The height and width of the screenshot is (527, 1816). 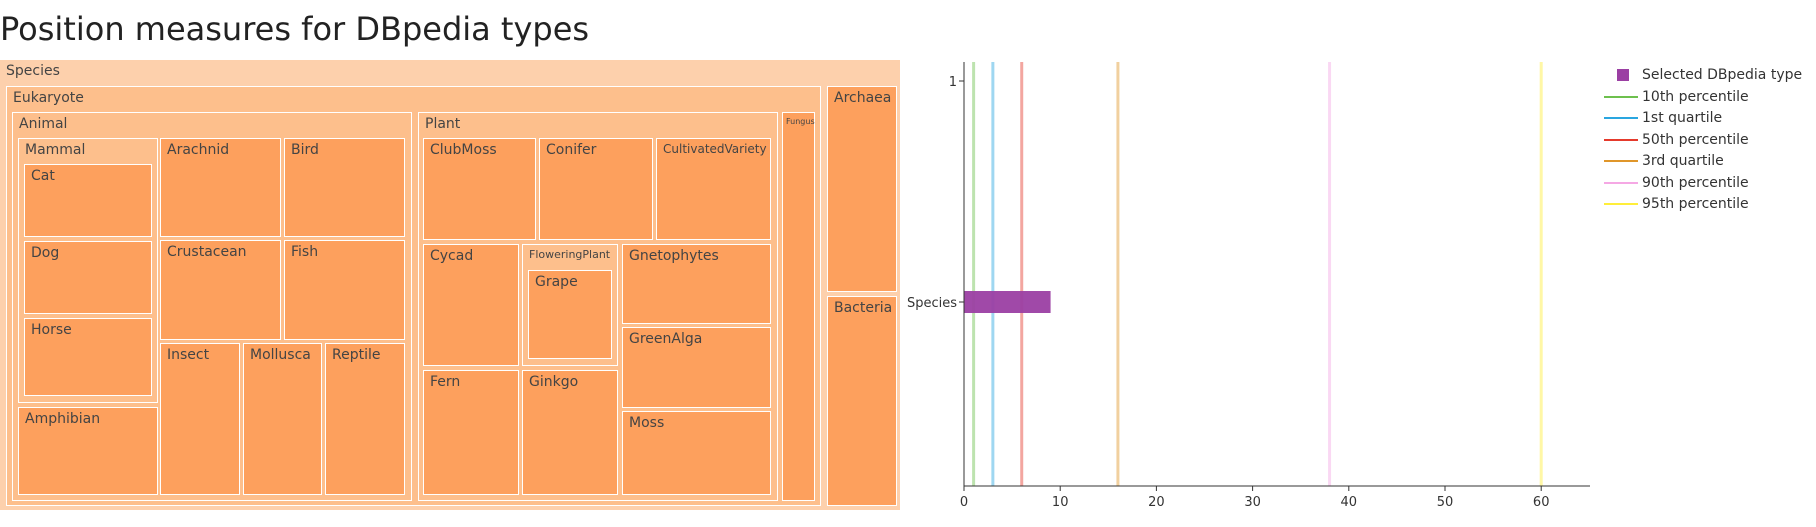 What do you see at coordinates (571, 150) in the screenshot?
I see `treemap-label-conifer: Conifer` at bounding box center [571, 150].